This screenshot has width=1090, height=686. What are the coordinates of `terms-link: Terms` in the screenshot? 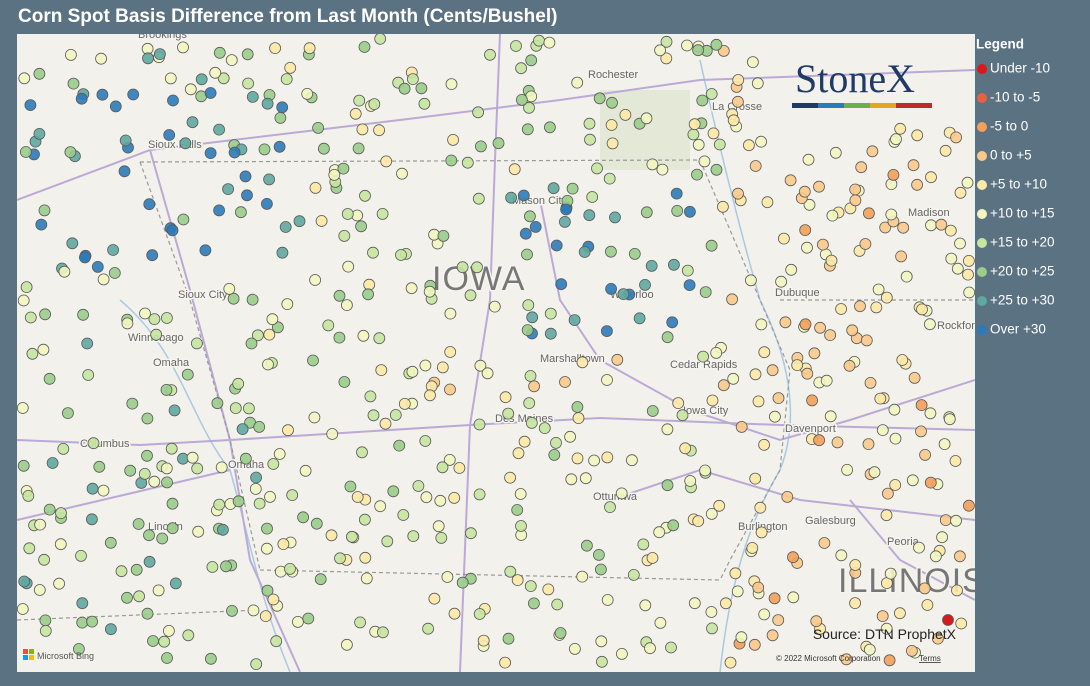 It's located at (930, 658).